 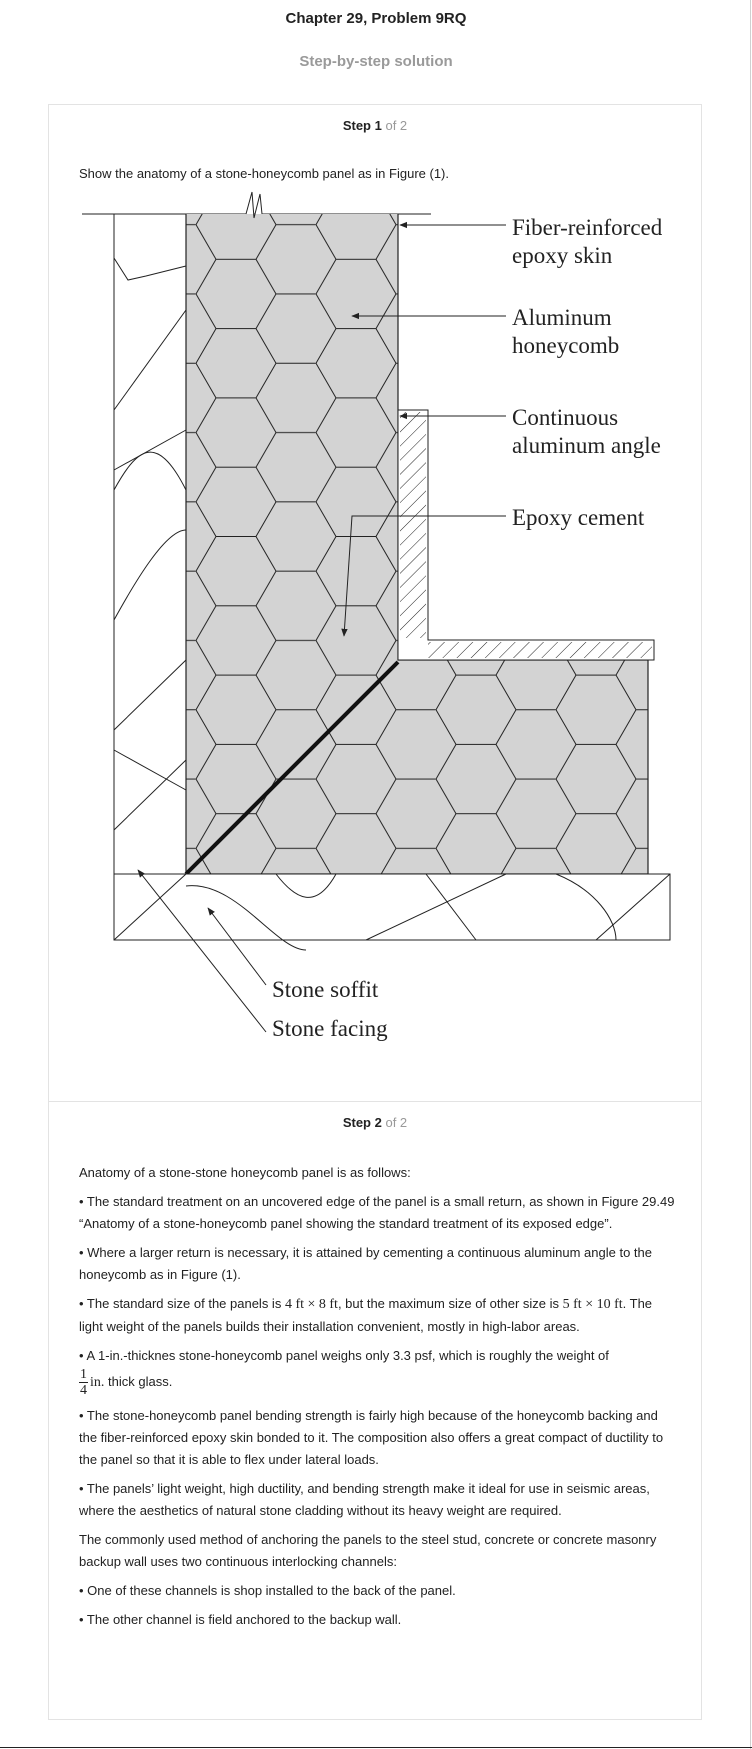 I want to click on step-1-label: Step 1, so click(x=362, y=125).